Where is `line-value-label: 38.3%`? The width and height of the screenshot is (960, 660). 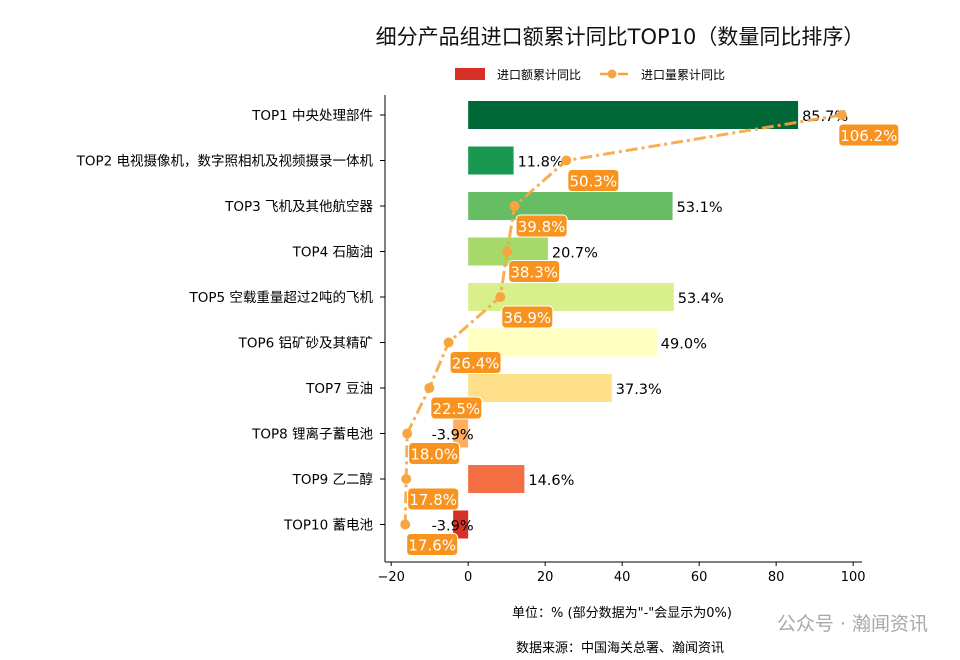
line-value-label: 38.3% is located at coordinates (534, 273).